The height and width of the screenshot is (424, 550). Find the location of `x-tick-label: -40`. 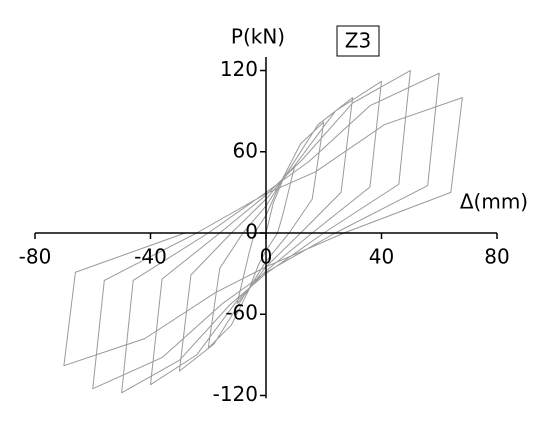

x-tick-label: -40 is located at coordinates (150, 257).